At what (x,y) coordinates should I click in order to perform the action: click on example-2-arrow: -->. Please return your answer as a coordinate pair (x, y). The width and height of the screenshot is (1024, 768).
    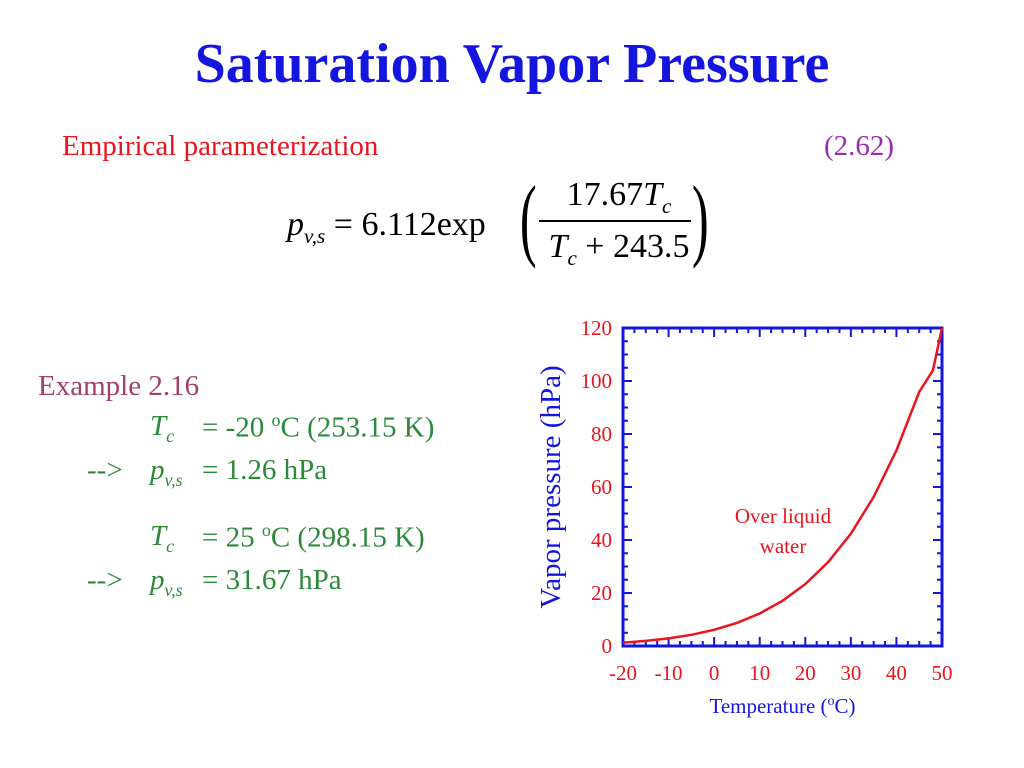
    Looking at the image, I should click on (105, 580).